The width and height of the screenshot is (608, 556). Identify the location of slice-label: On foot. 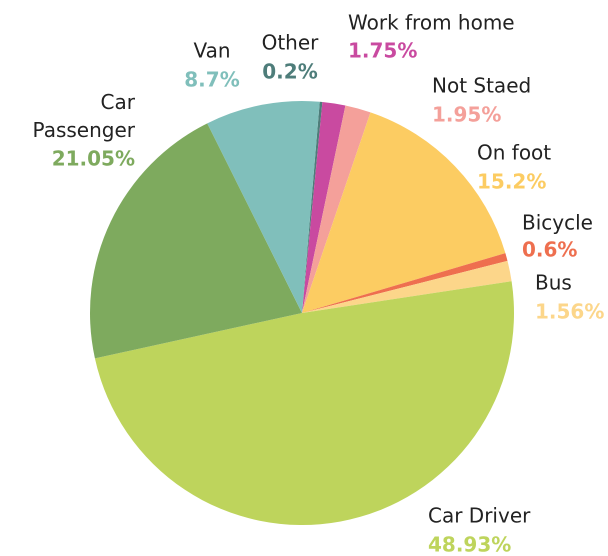
(514, 153).